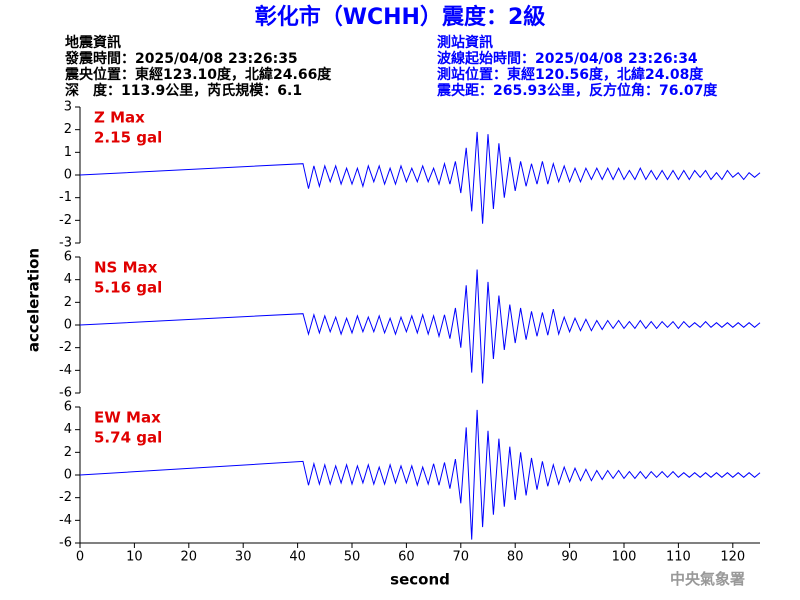 Image resolution: width=800 pixels, height=600 pixels. I want to click on x-tick-label: 70, so click(461, 557).